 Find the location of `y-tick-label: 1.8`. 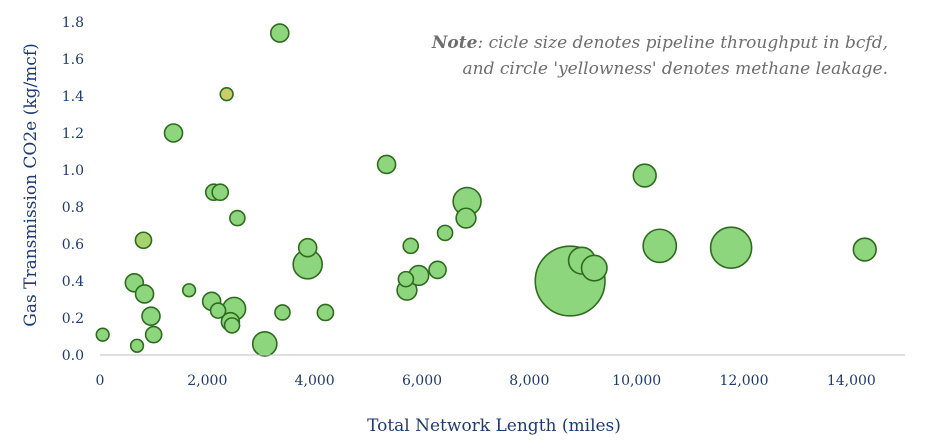

y-tick-label: 1.8 is located at coordinates (73, 23).